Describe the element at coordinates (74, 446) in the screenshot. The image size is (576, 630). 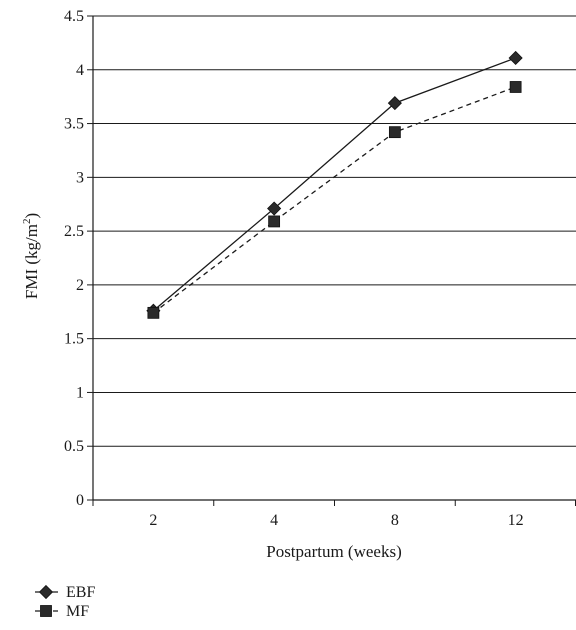
I see `y-tick-label: 0.5` at that location.